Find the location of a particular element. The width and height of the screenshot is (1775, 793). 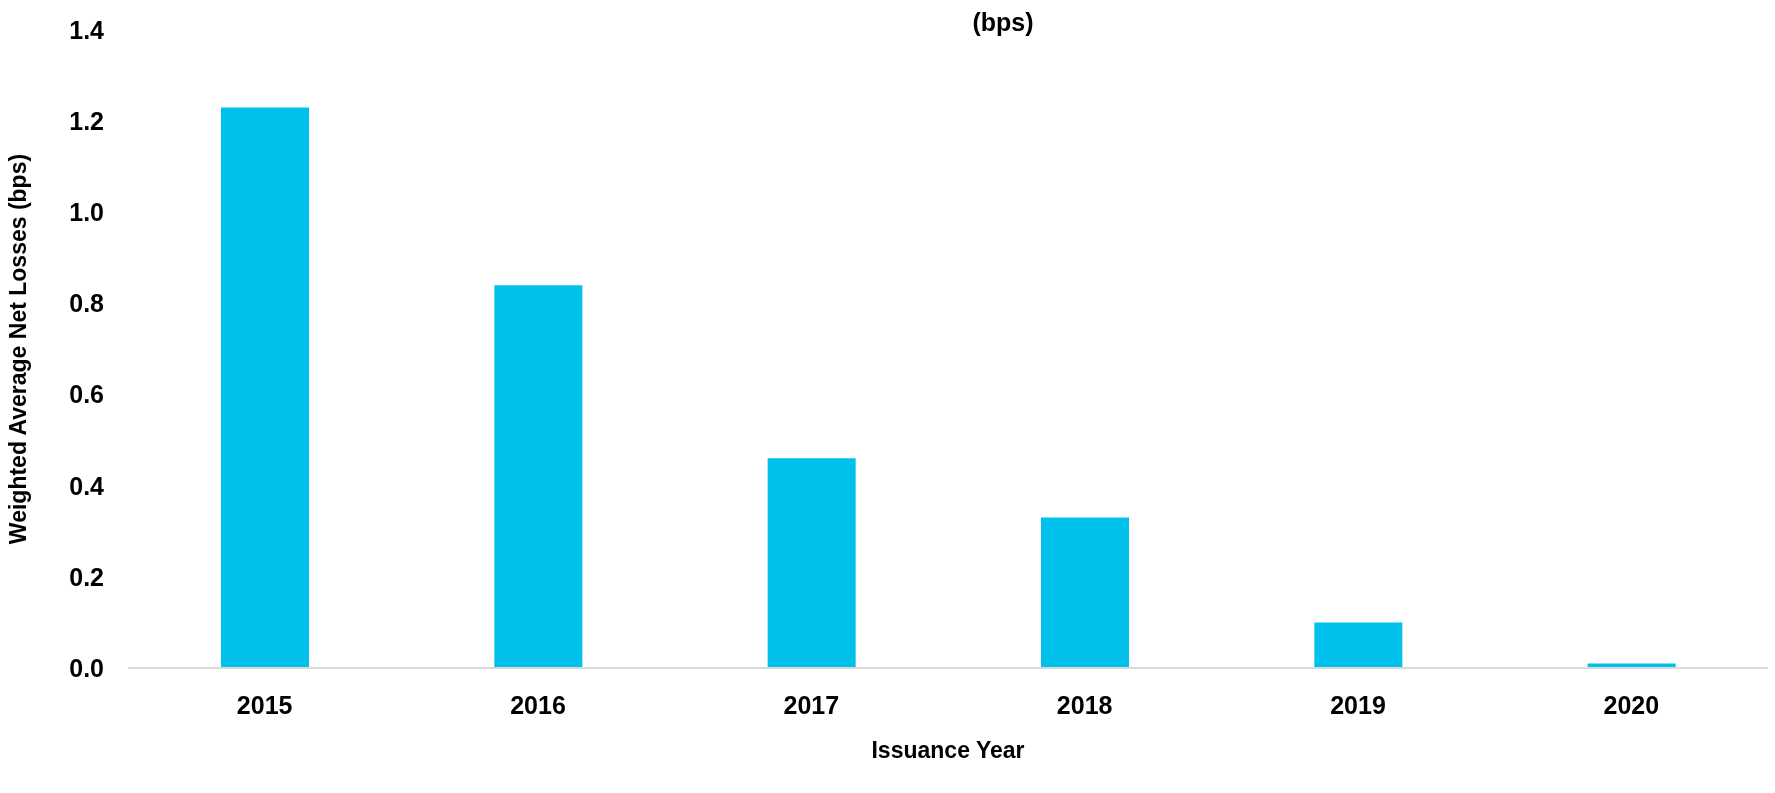

y-tick-label: 0.8 is located at coordinates (87, 303).